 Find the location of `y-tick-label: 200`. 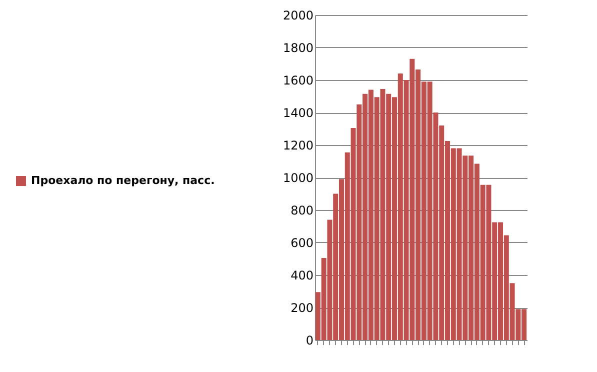

y-tick-label: 200 is located at coordinates (302, 308).